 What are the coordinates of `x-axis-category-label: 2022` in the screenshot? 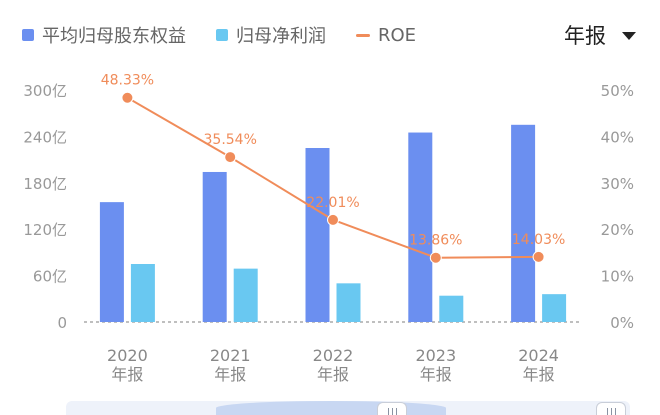 It's located at (333, 355).